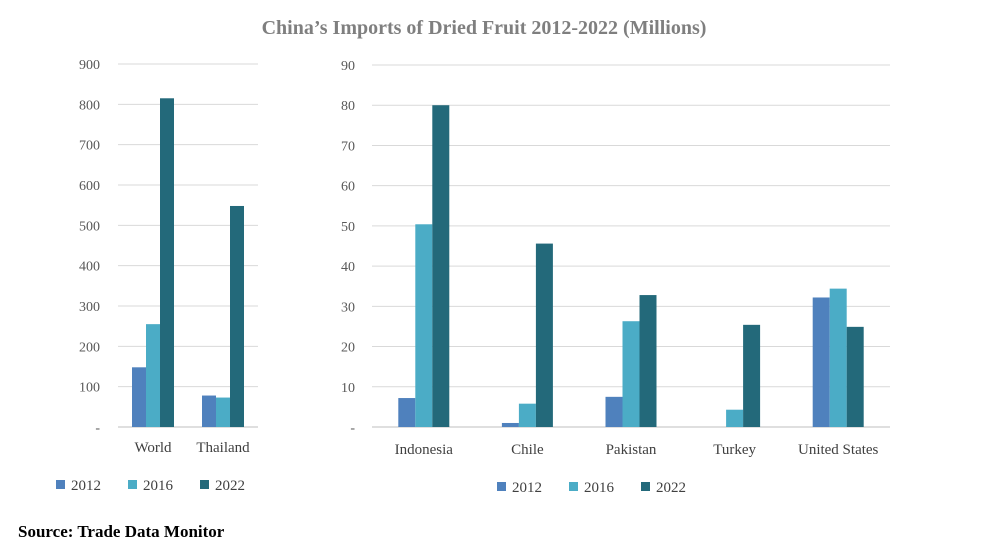 The width and height of the screenshot is (991, 556). Describe the element at coordinates (348, 187) in the screenshot. I see `y-tick-label: 60` at that location.